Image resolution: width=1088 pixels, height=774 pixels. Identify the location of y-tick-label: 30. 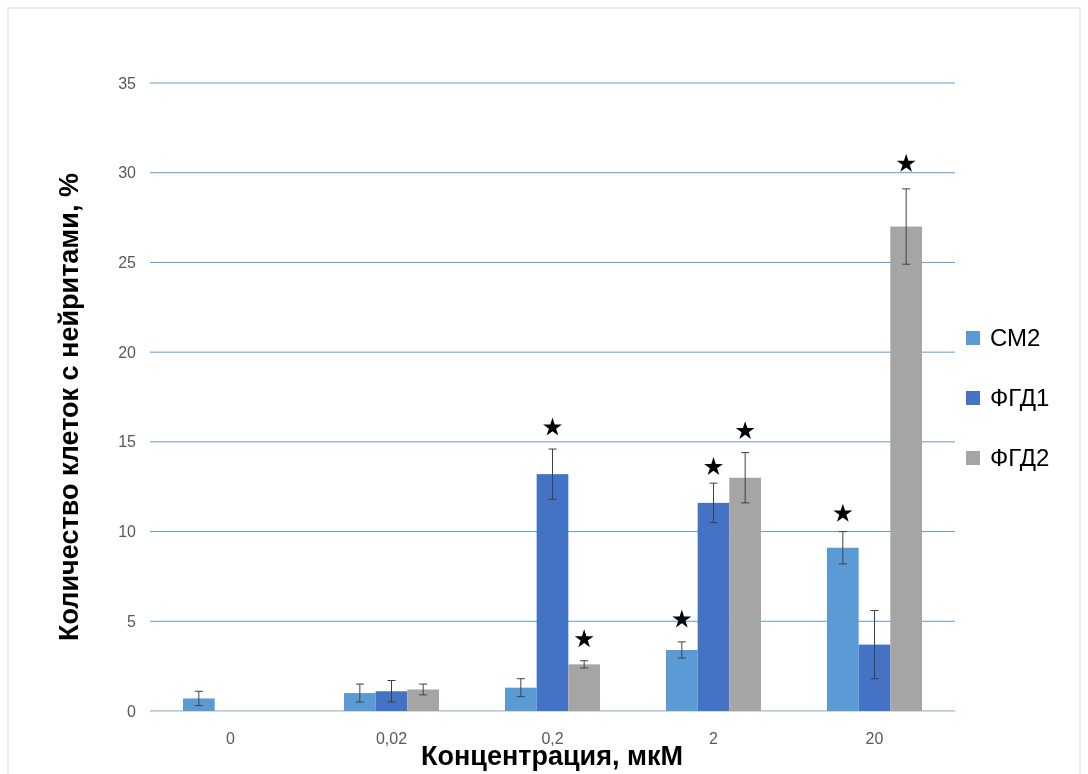
(127, 173).